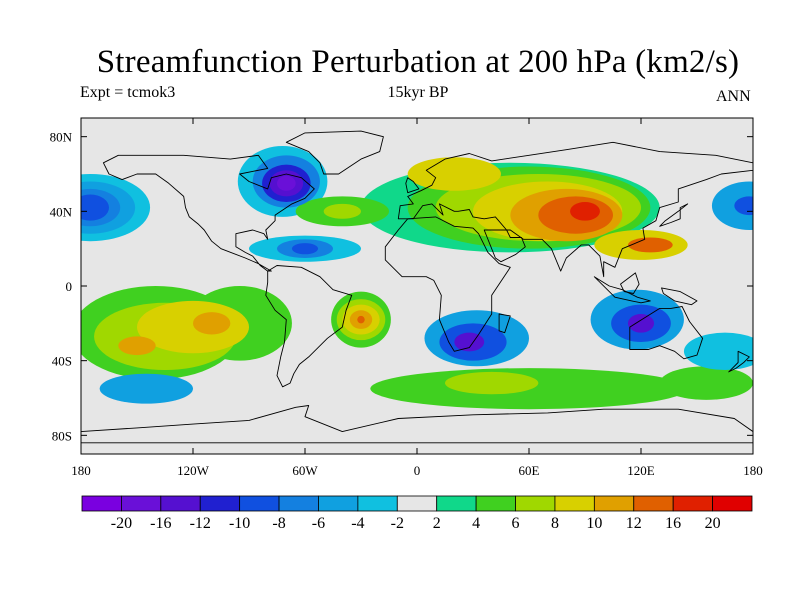 The width and height of the screenshot is (800, 600). What do you see at coordinates (504, 246) in the screenshot?
I see `coast-arabia` at bounding box center [504, 246].